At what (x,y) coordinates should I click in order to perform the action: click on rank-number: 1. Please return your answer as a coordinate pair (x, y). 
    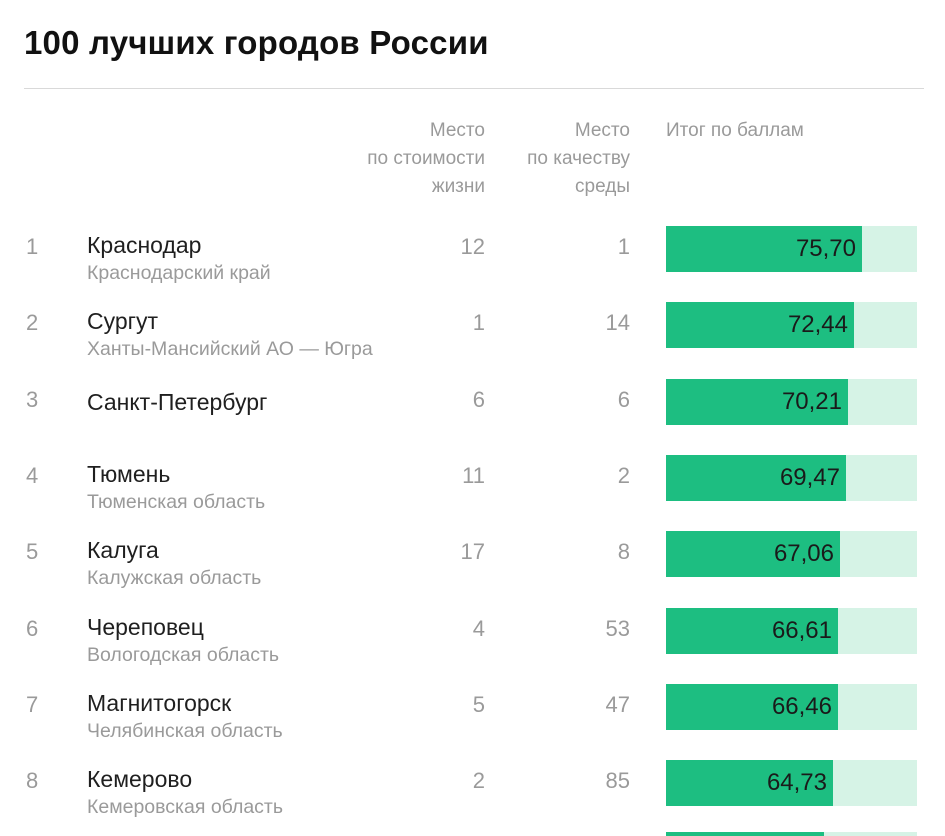
    Looking at the image, I should click on (32, 246).